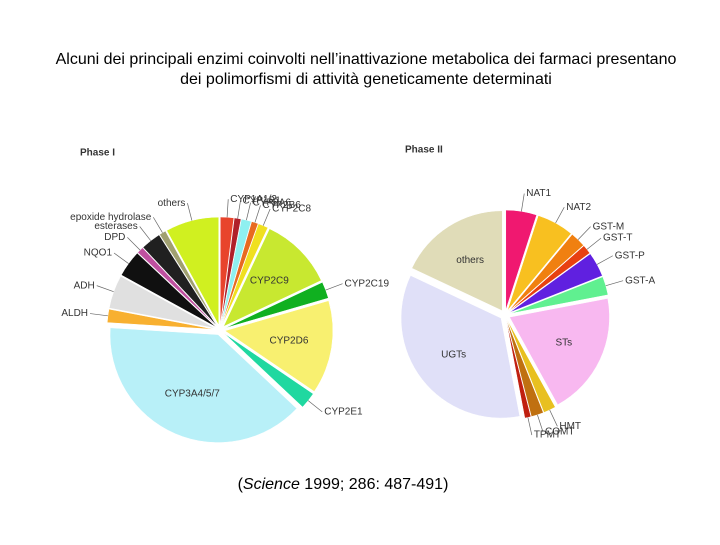  I want to click on slice-label: CYP1A1/2, so click(253, 199).